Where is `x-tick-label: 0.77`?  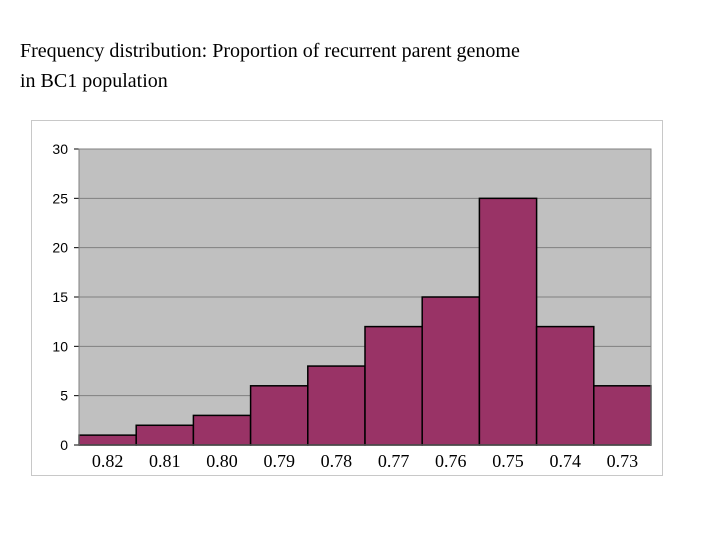 x-tick-label: 0.77 is located at coordinates (394, 461).